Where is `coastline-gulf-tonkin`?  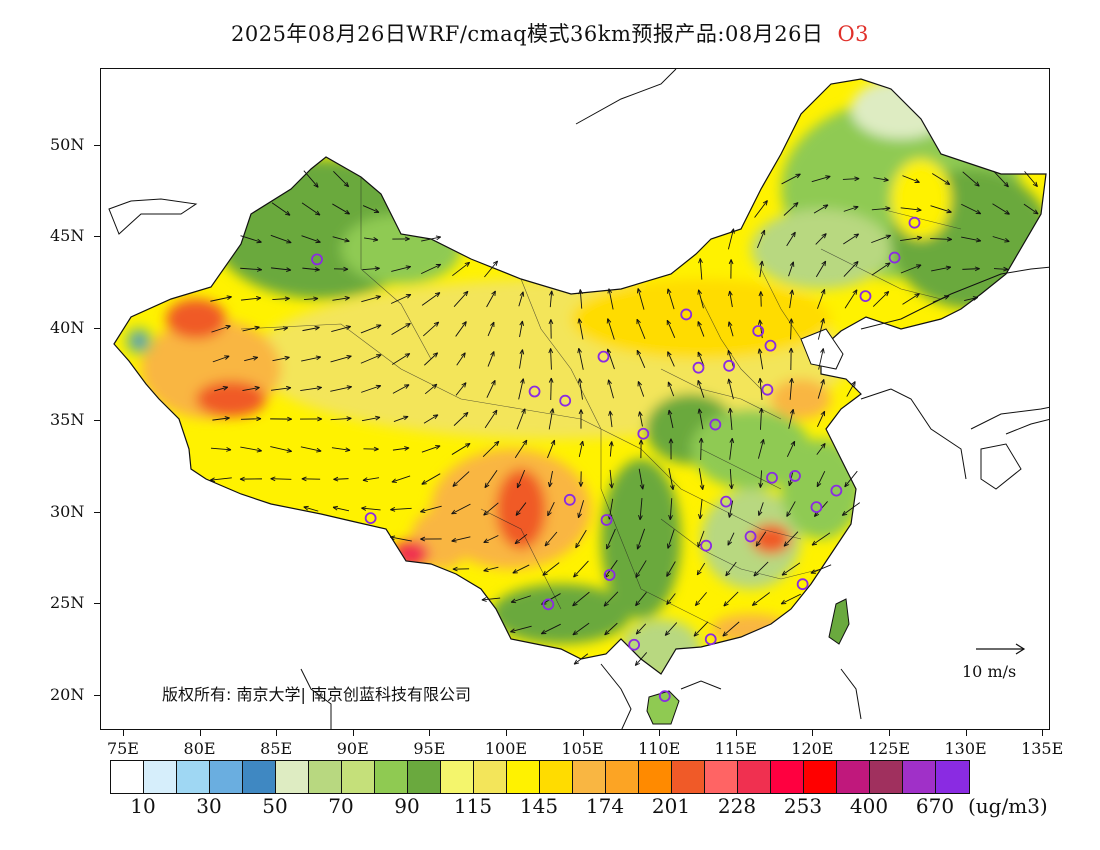 coastline-gulf-tonkin is located at coordinates (701, 685).